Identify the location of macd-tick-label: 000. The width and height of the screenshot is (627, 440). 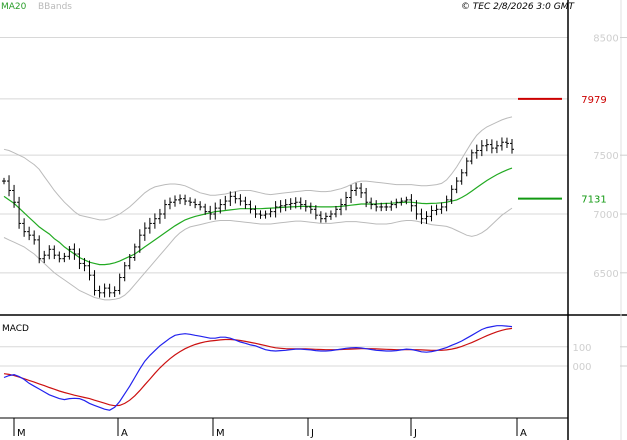
(581, 367).